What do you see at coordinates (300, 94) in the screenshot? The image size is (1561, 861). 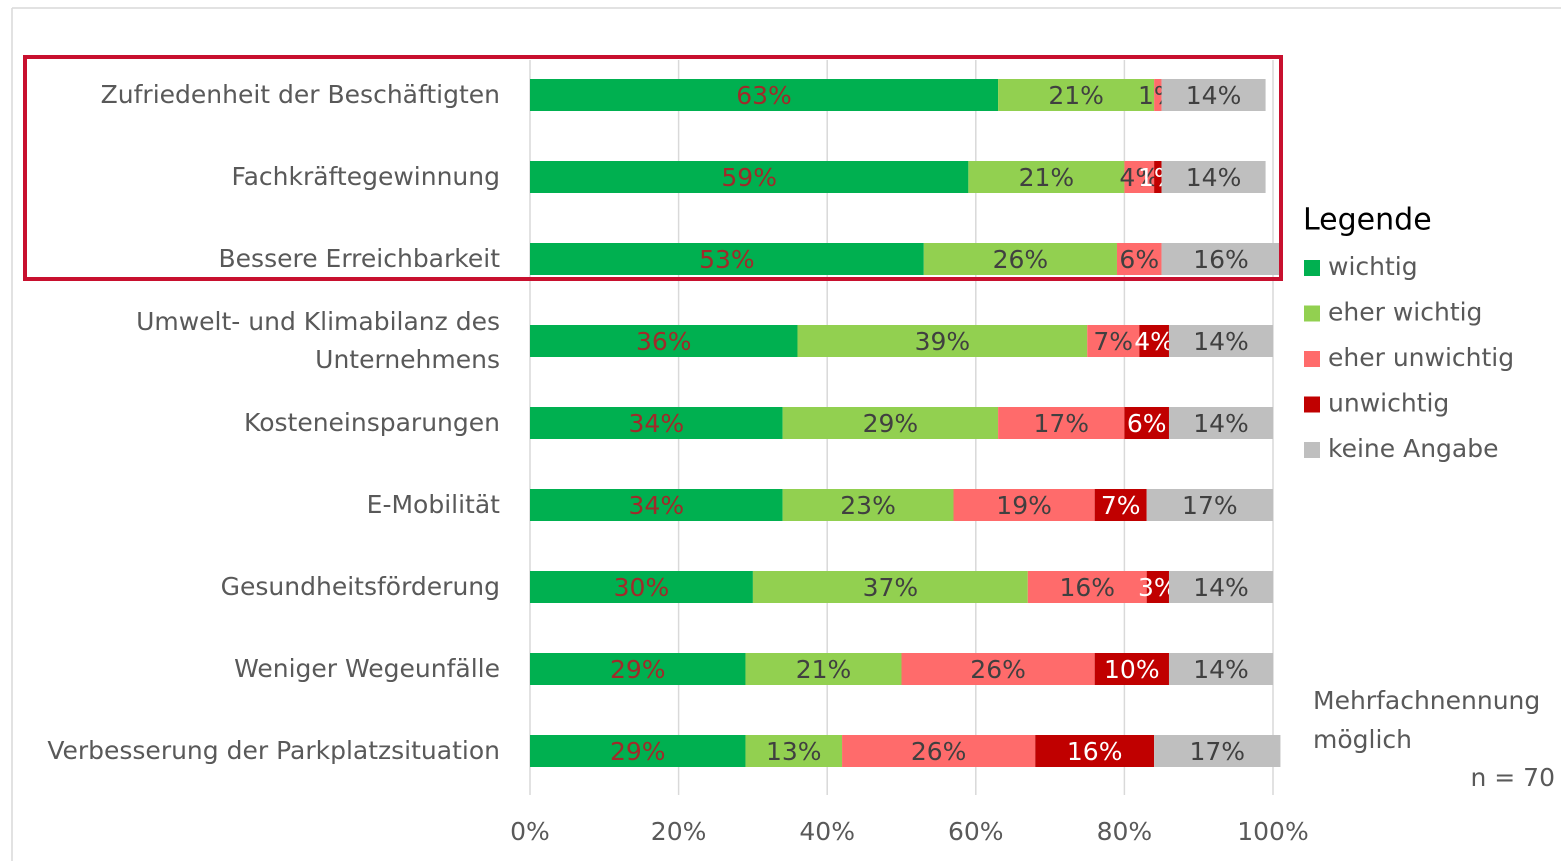 I see `category-label: Zufriedenheit der Beschäftigten` at bounding box center [300, 94].